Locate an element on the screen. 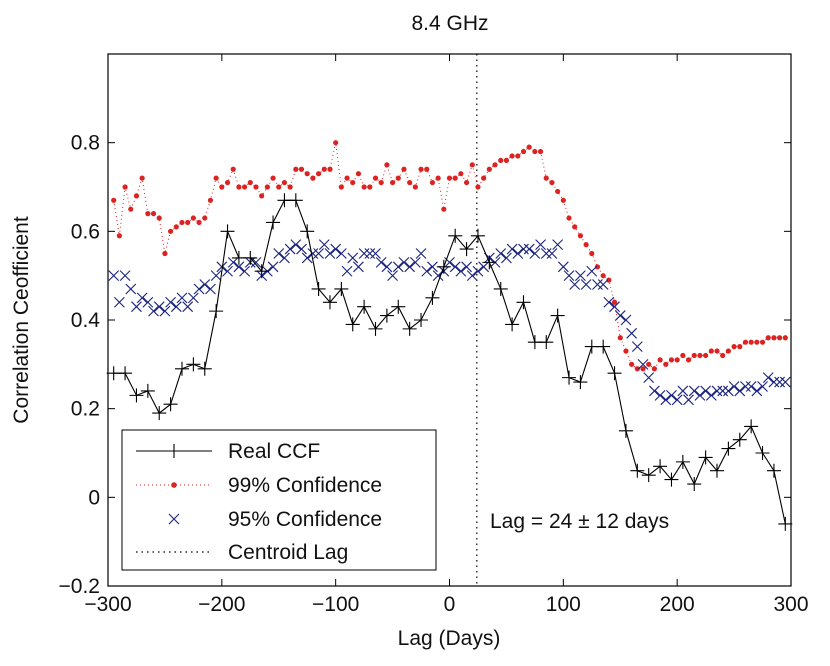 The height and width of the screenshot is (666, 830). x-tick-label: 300 is located at coordinates (790, 604).